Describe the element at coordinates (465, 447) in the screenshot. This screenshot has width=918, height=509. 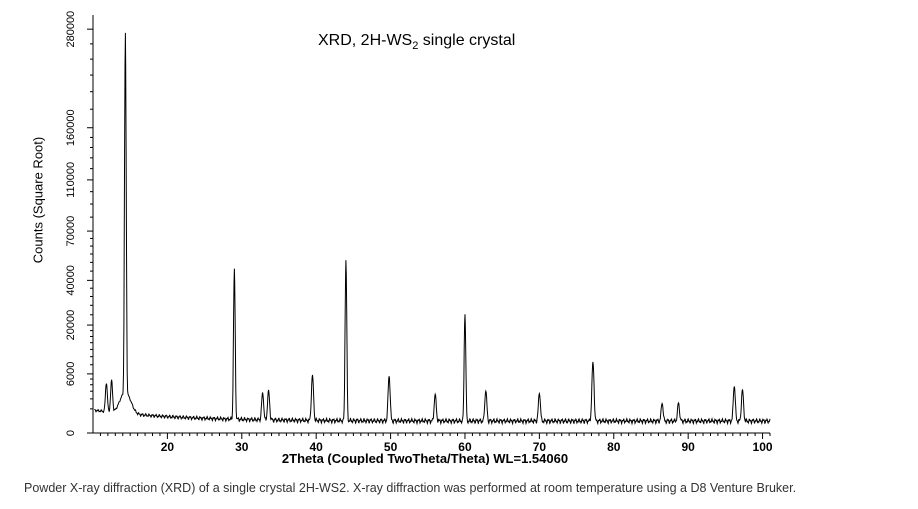
I see `x-tick-label: 60` at that location.